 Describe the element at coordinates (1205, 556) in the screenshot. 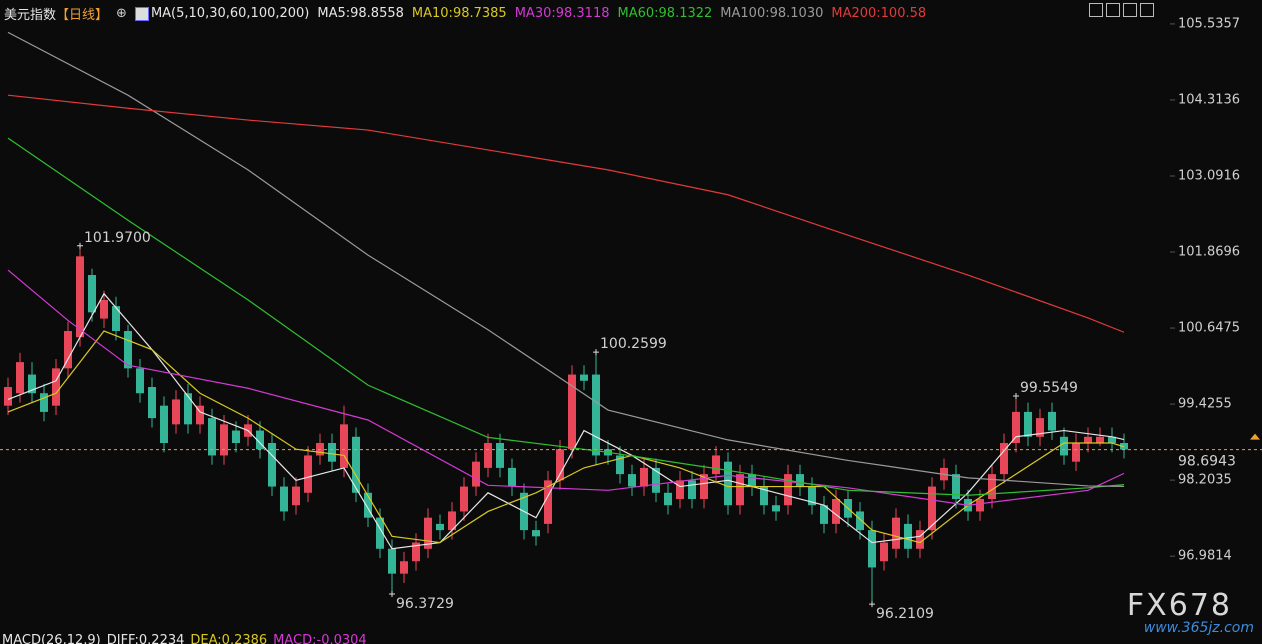

I see `y-tick-label: 96.9814` at that location.